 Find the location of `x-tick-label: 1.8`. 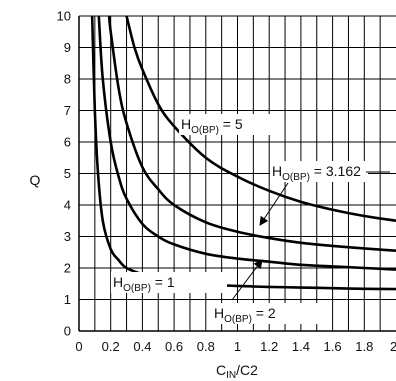

x-tick-label: 1.8 is located at coordinates (364, 346).